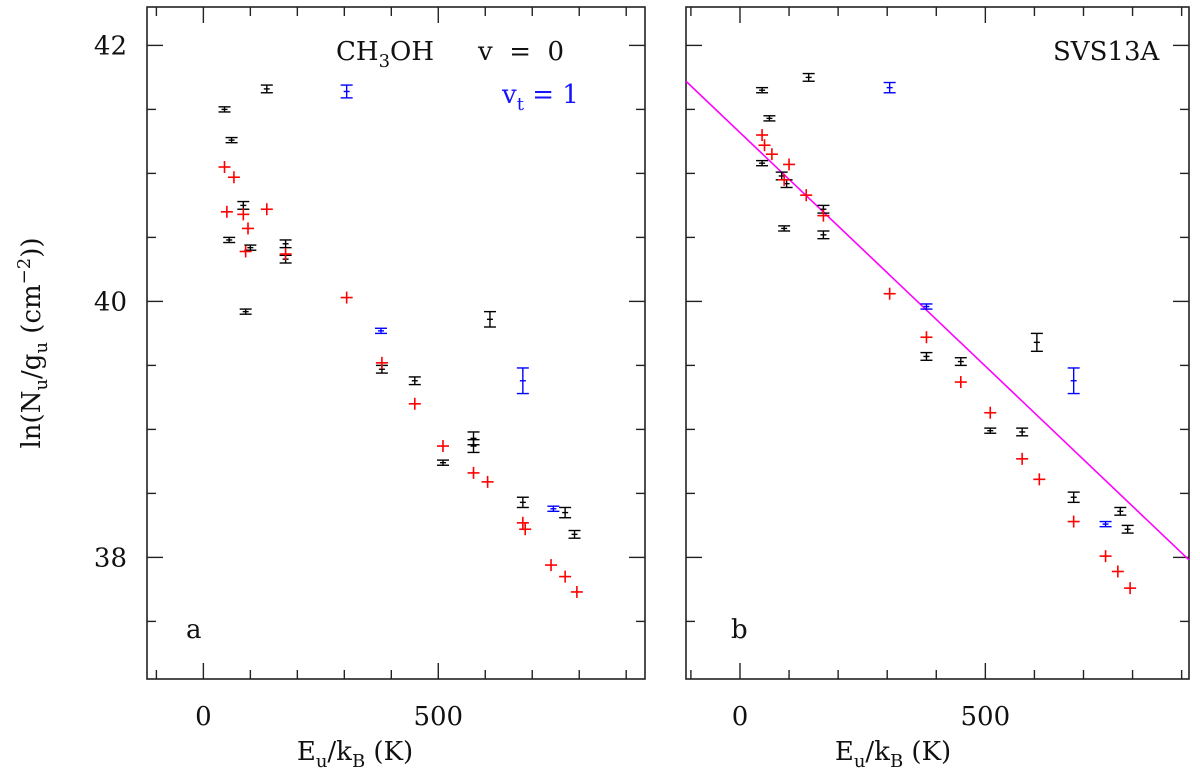 This screenshot has height=777, width=1200. What do you see at coordinates (194, 630) in the screenshot?
I see `panel-a-label: a` at bounding box center [194, 630].